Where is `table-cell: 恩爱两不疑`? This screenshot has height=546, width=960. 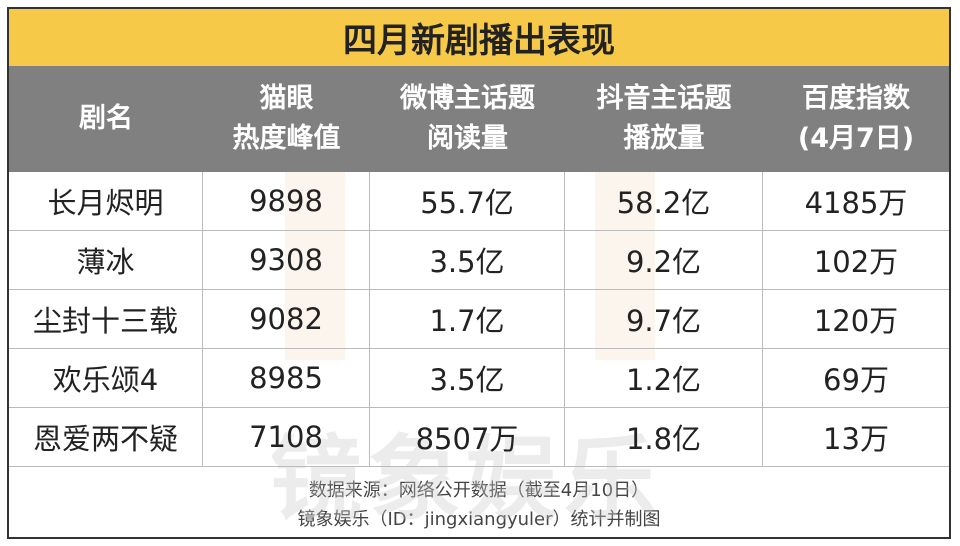 table-cell: 恩爱两不疑 is located at coordinates (106, 437).